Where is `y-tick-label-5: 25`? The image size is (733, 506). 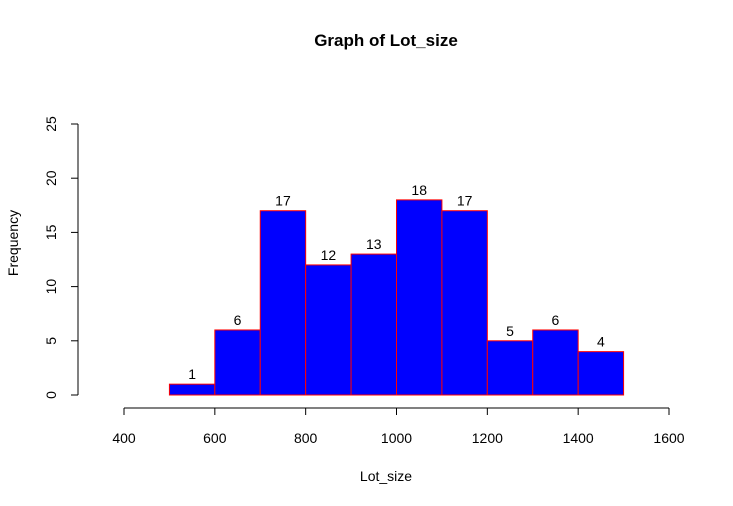
y-tick-label-5: 25 is located at coordinates (51, 124).